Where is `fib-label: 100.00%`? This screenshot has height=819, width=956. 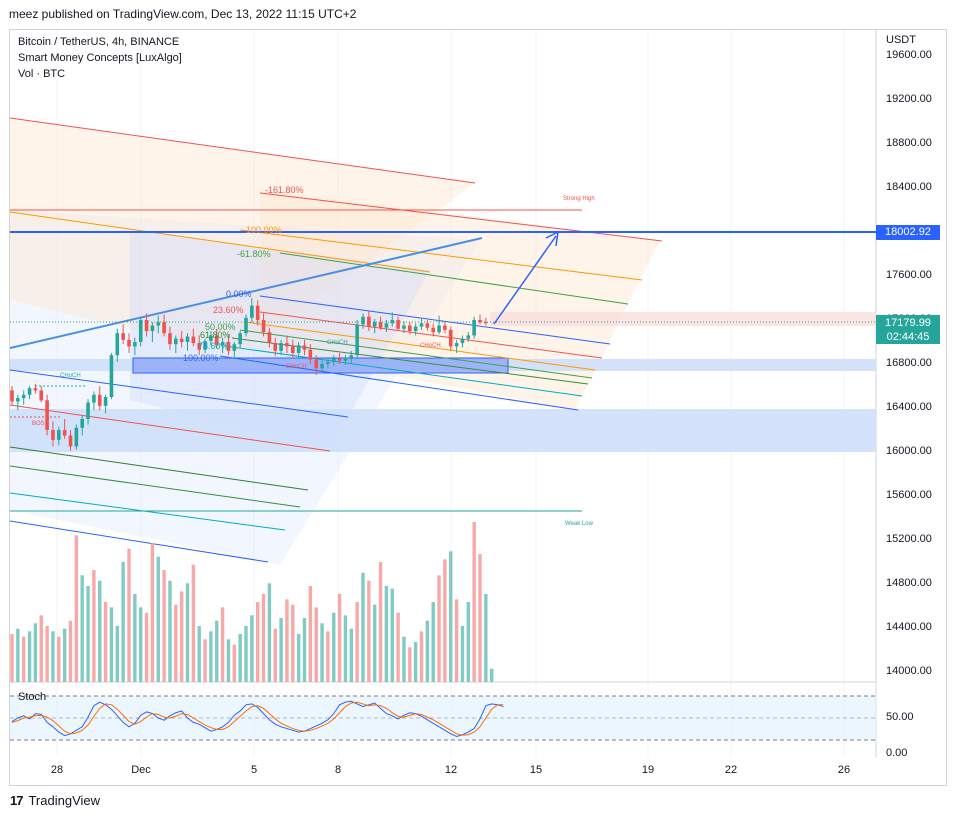
fib-label: 100.00% is located at coordinates (201, 358).